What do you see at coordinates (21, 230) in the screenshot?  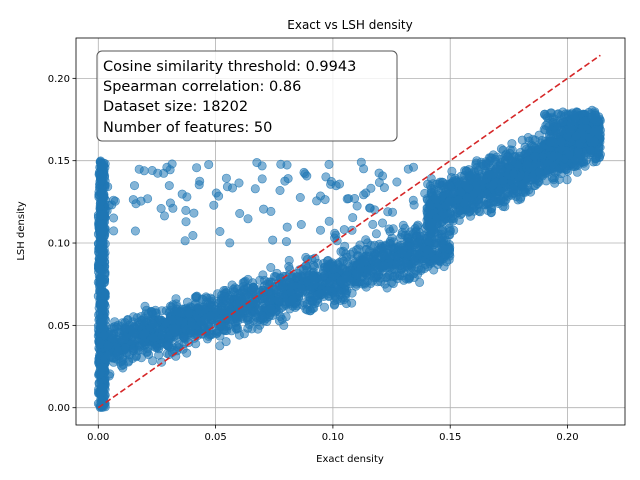 I see `y-axis-title: LSH density` at bounding box center [21, 230].